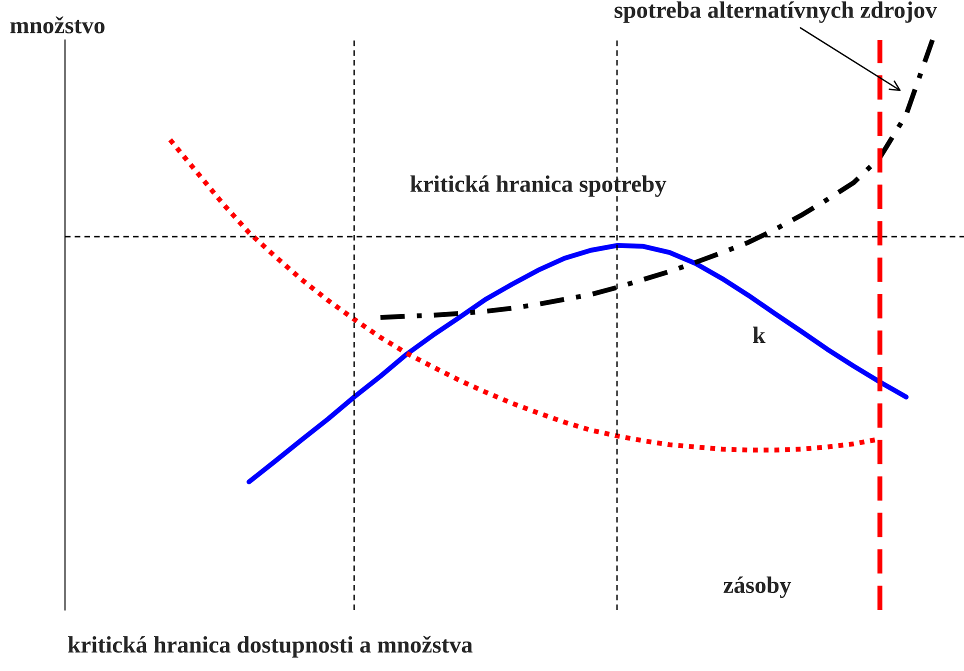  What do you see at coordinates (270, 647) in the screenshot?
I see `text: kritická hranica dostupnosti a množstva` at bounding box center [270, 647].